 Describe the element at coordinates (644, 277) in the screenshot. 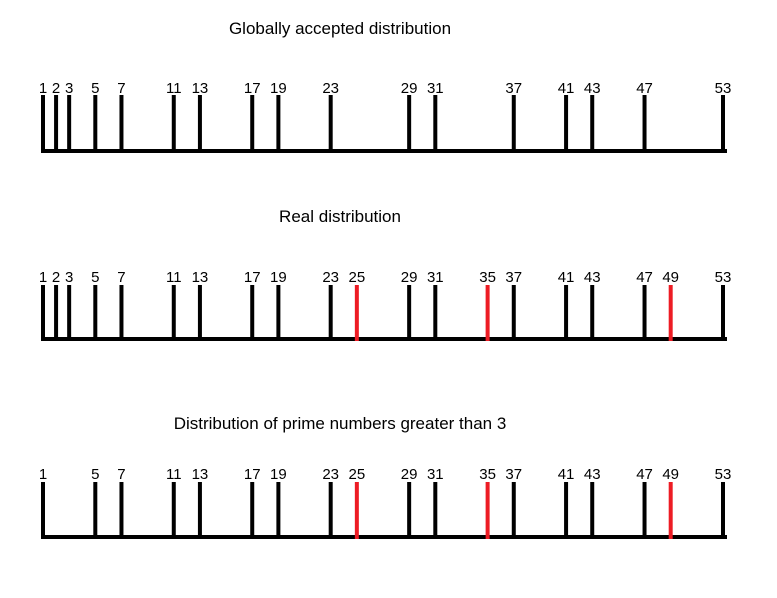

I see `tick-label: 47` at that location.